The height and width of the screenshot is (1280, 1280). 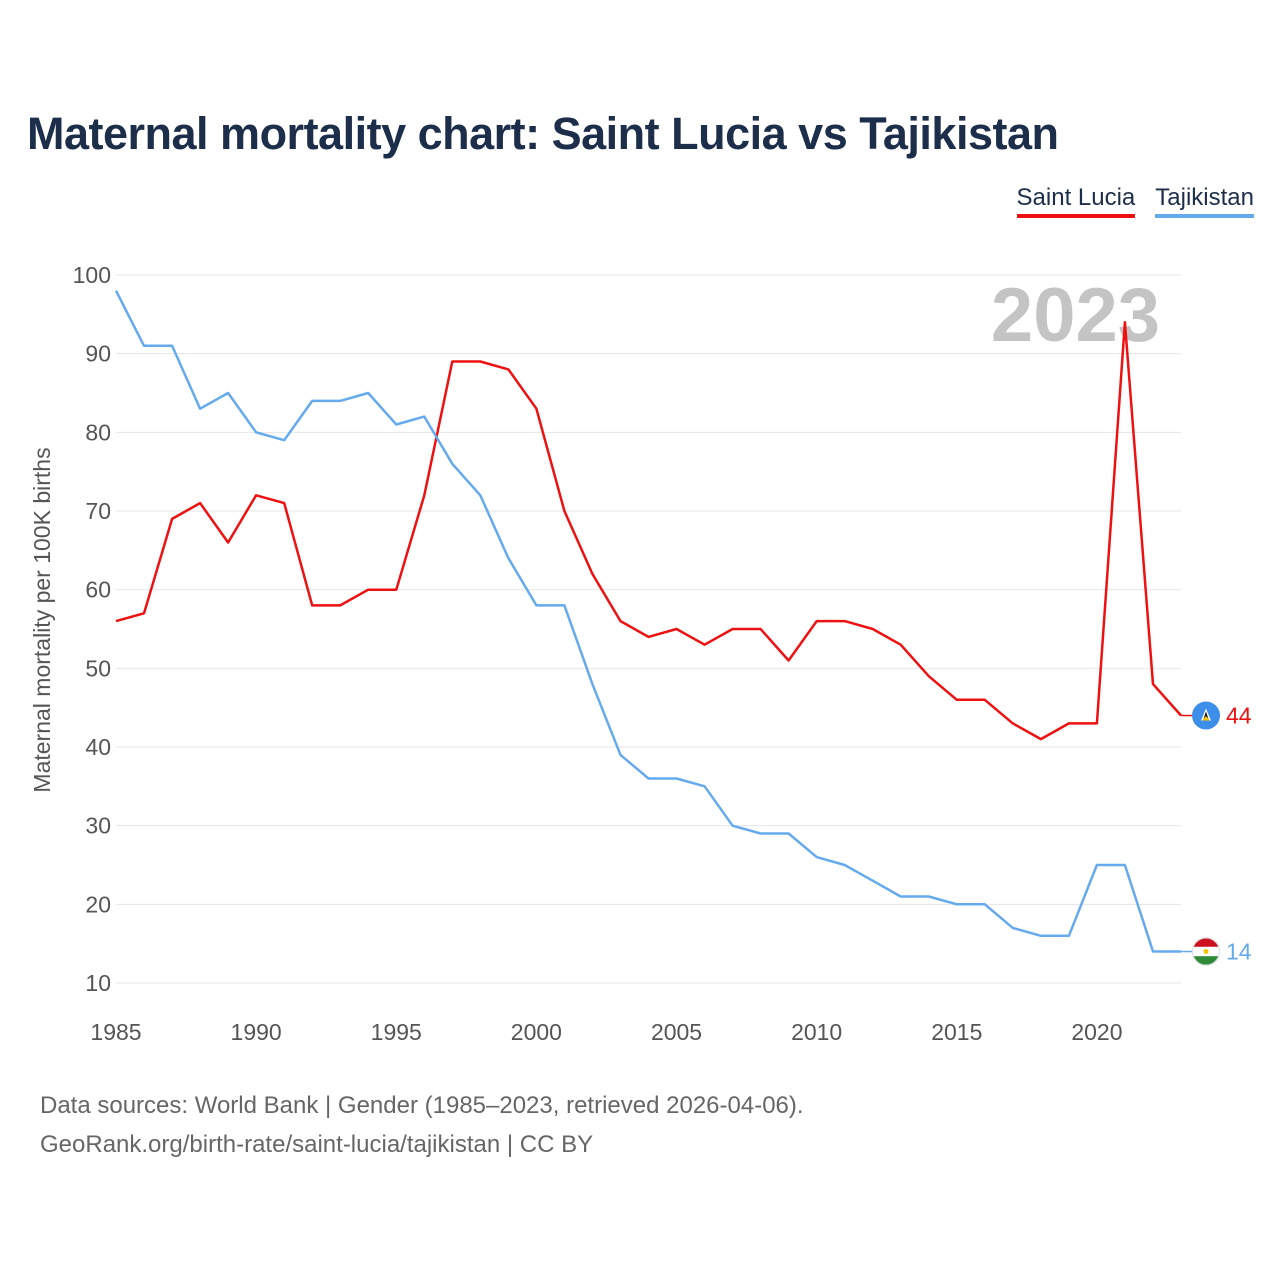 What do you see at coordinates (1204, 201) in the screenshot?
I see `legend-item-tajikistan: Tajikistan` at bounding box center [1204, 201].